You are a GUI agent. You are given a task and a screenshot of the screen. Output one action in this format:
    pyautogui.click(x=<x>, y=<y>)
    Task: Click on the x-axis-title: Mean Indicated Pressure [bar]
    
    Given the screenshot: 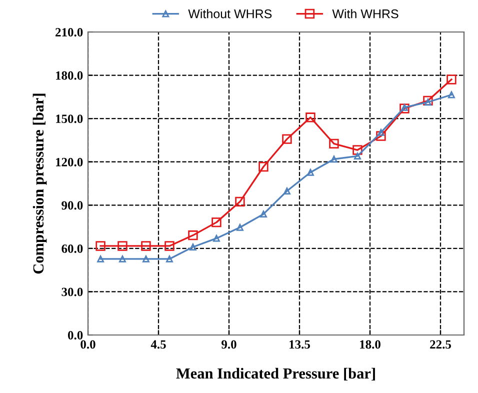 What is the action you would take?
    pyautogui.click(x=275, y=374)
    